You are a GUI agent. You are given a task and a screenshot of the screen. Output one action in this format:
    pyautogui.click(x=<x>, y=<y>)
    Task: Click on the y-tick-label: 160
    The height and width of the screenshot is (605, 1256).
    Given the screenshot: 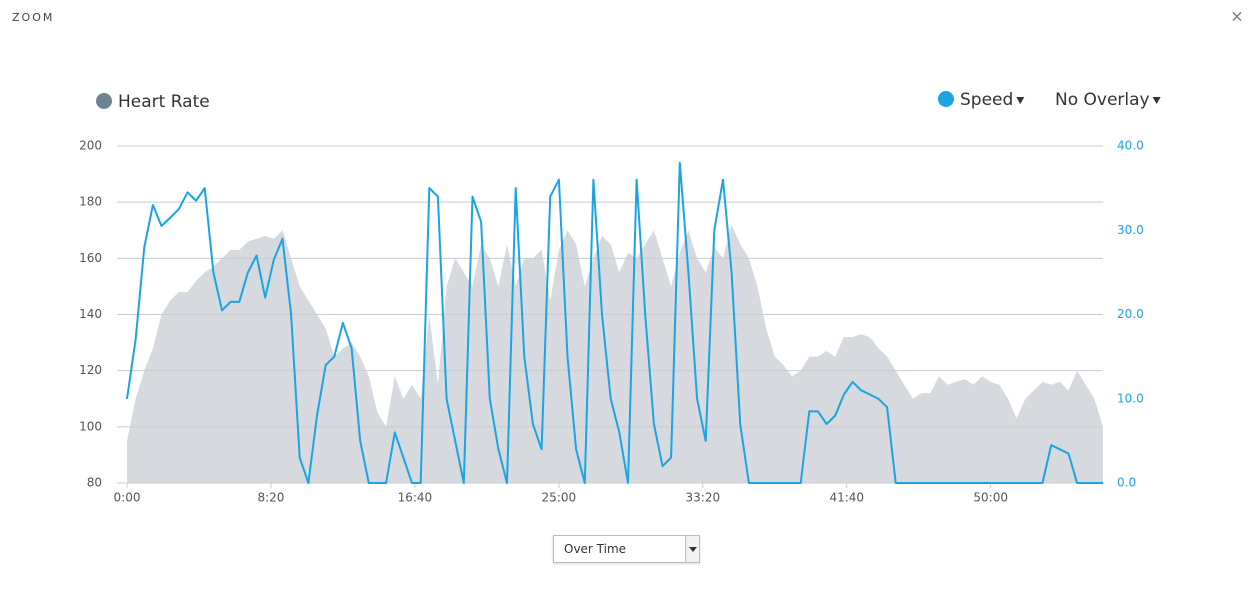 What is the action you would take?
    pyautogui.click(x=90, y=258)
    